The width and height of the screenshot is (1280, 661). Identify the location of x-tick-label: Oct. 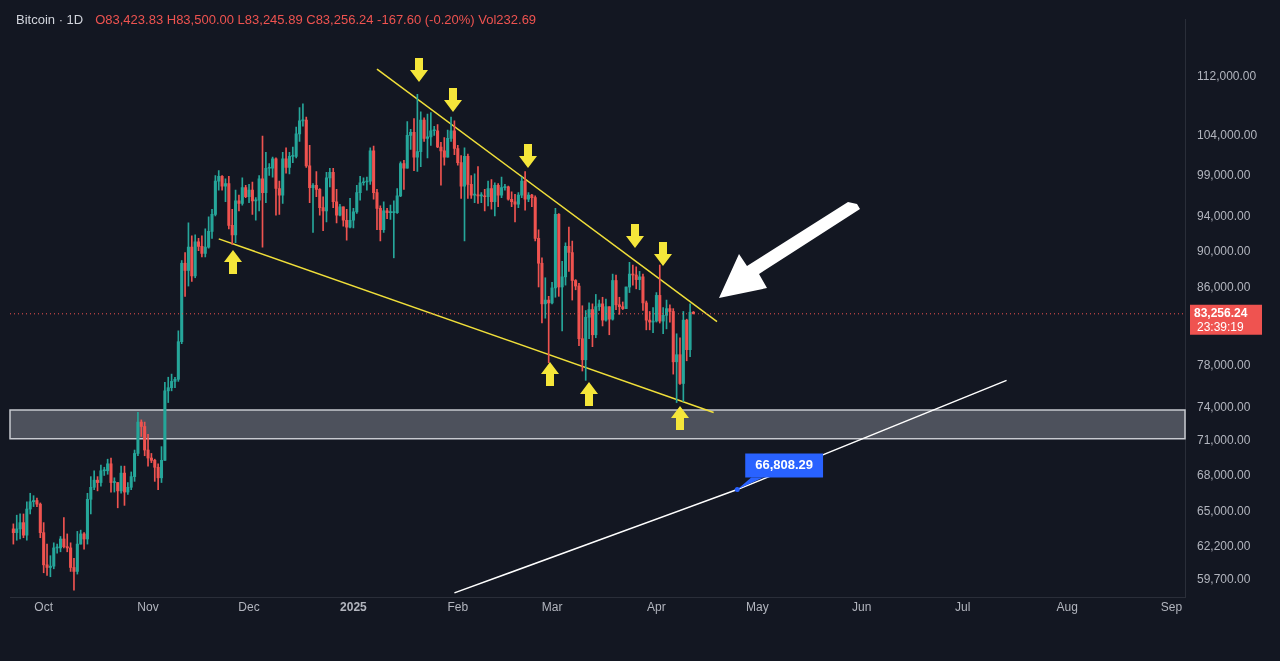
(44, 606).